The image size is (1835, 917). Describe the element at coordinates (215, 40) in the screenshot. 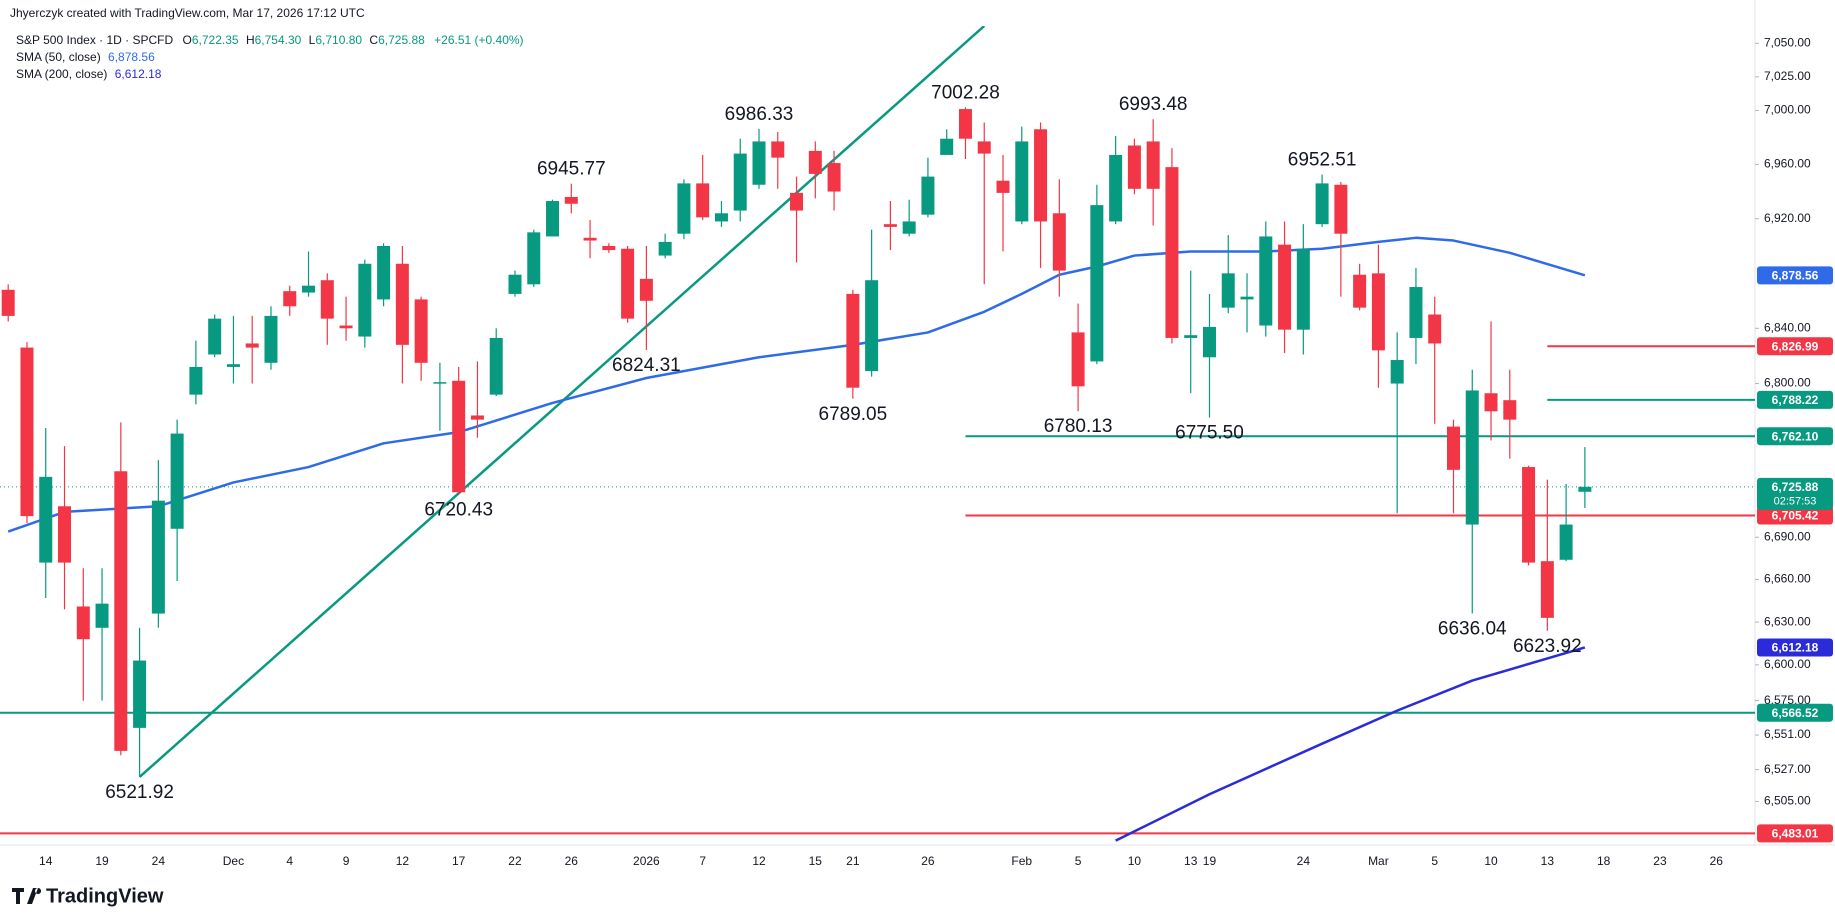

I see `ohlc-value: 6,722.35` at that location.